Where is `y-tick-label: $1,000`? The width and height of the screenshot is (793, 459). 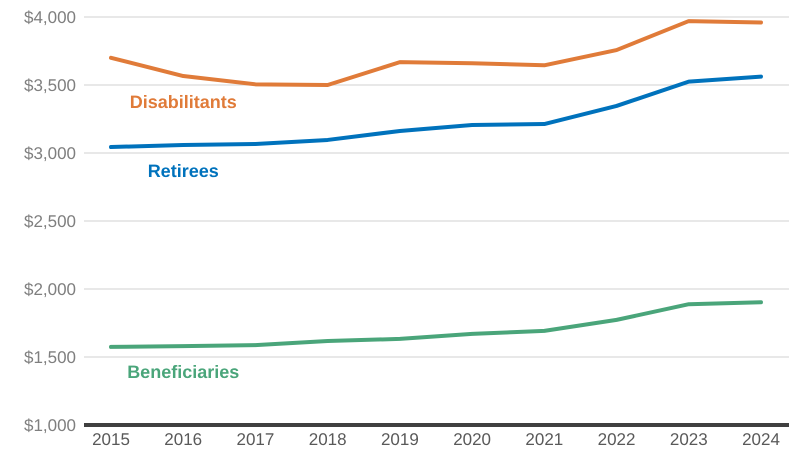
y-tick-label: $1,000 is located at coordinates (50, 426).